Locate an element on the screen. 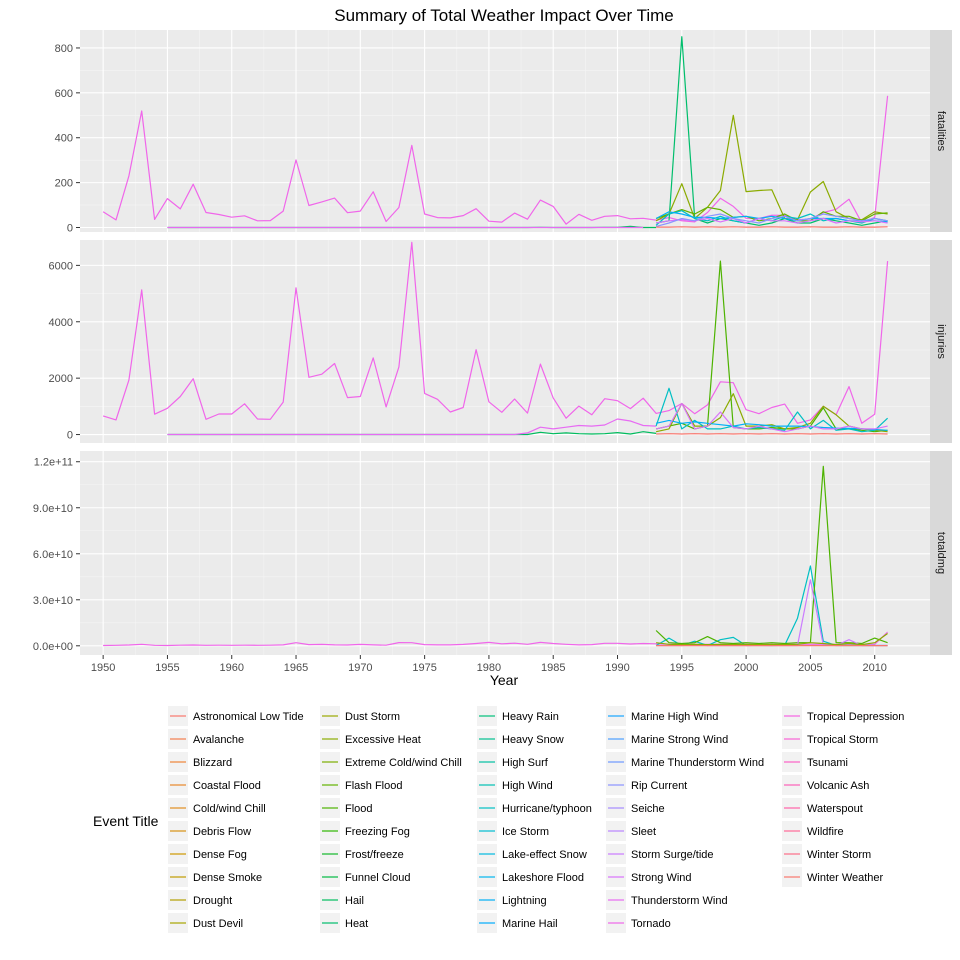  legend-item: Avalanche is located at coordinates (206, 739).